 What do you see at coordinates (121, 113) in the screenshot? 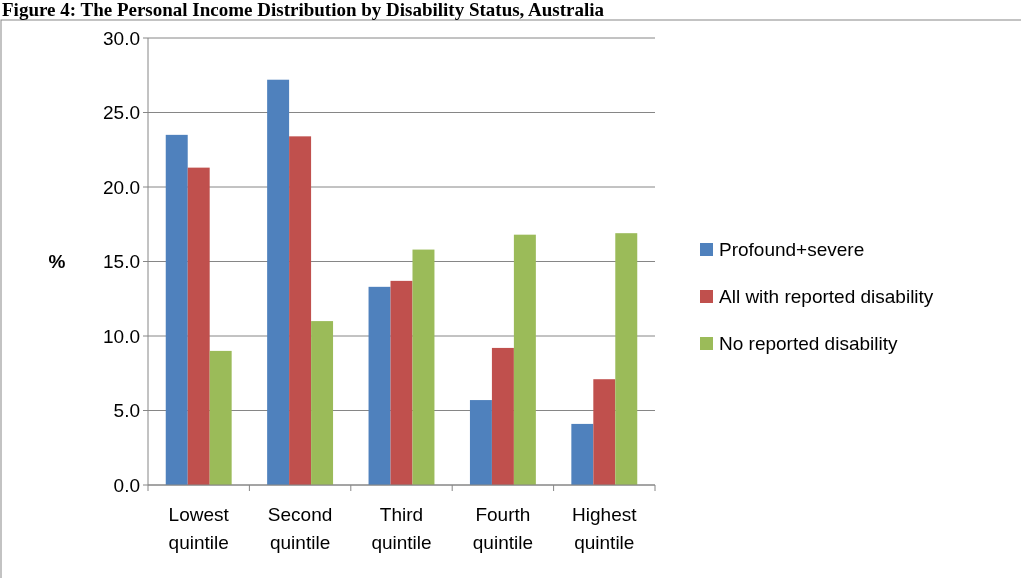
I see `y-tick-label: 25.0` at bounding box center [121, 113].